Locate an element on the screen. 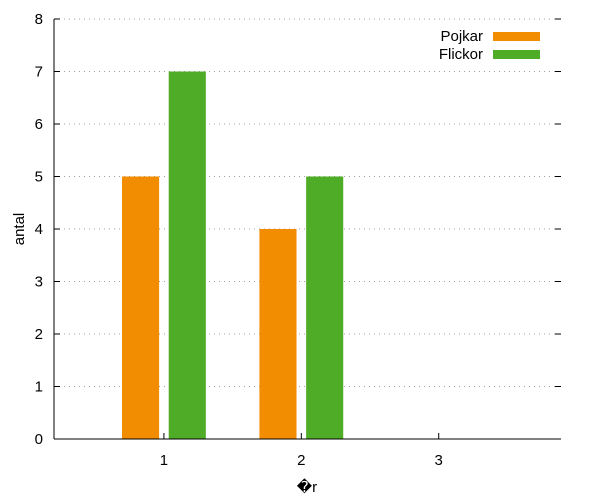 The width and height of the screenshot is (600, 500). x-tick-labels: 1 2 3 is located at coordinates (301, 451).